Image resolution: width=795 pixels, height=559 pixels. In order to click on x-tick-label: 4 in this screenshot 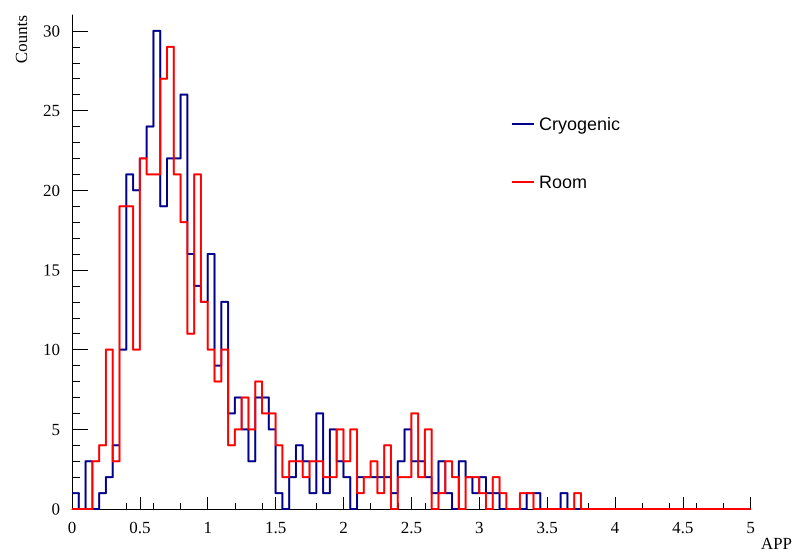, I will do `click(615, 527)`.